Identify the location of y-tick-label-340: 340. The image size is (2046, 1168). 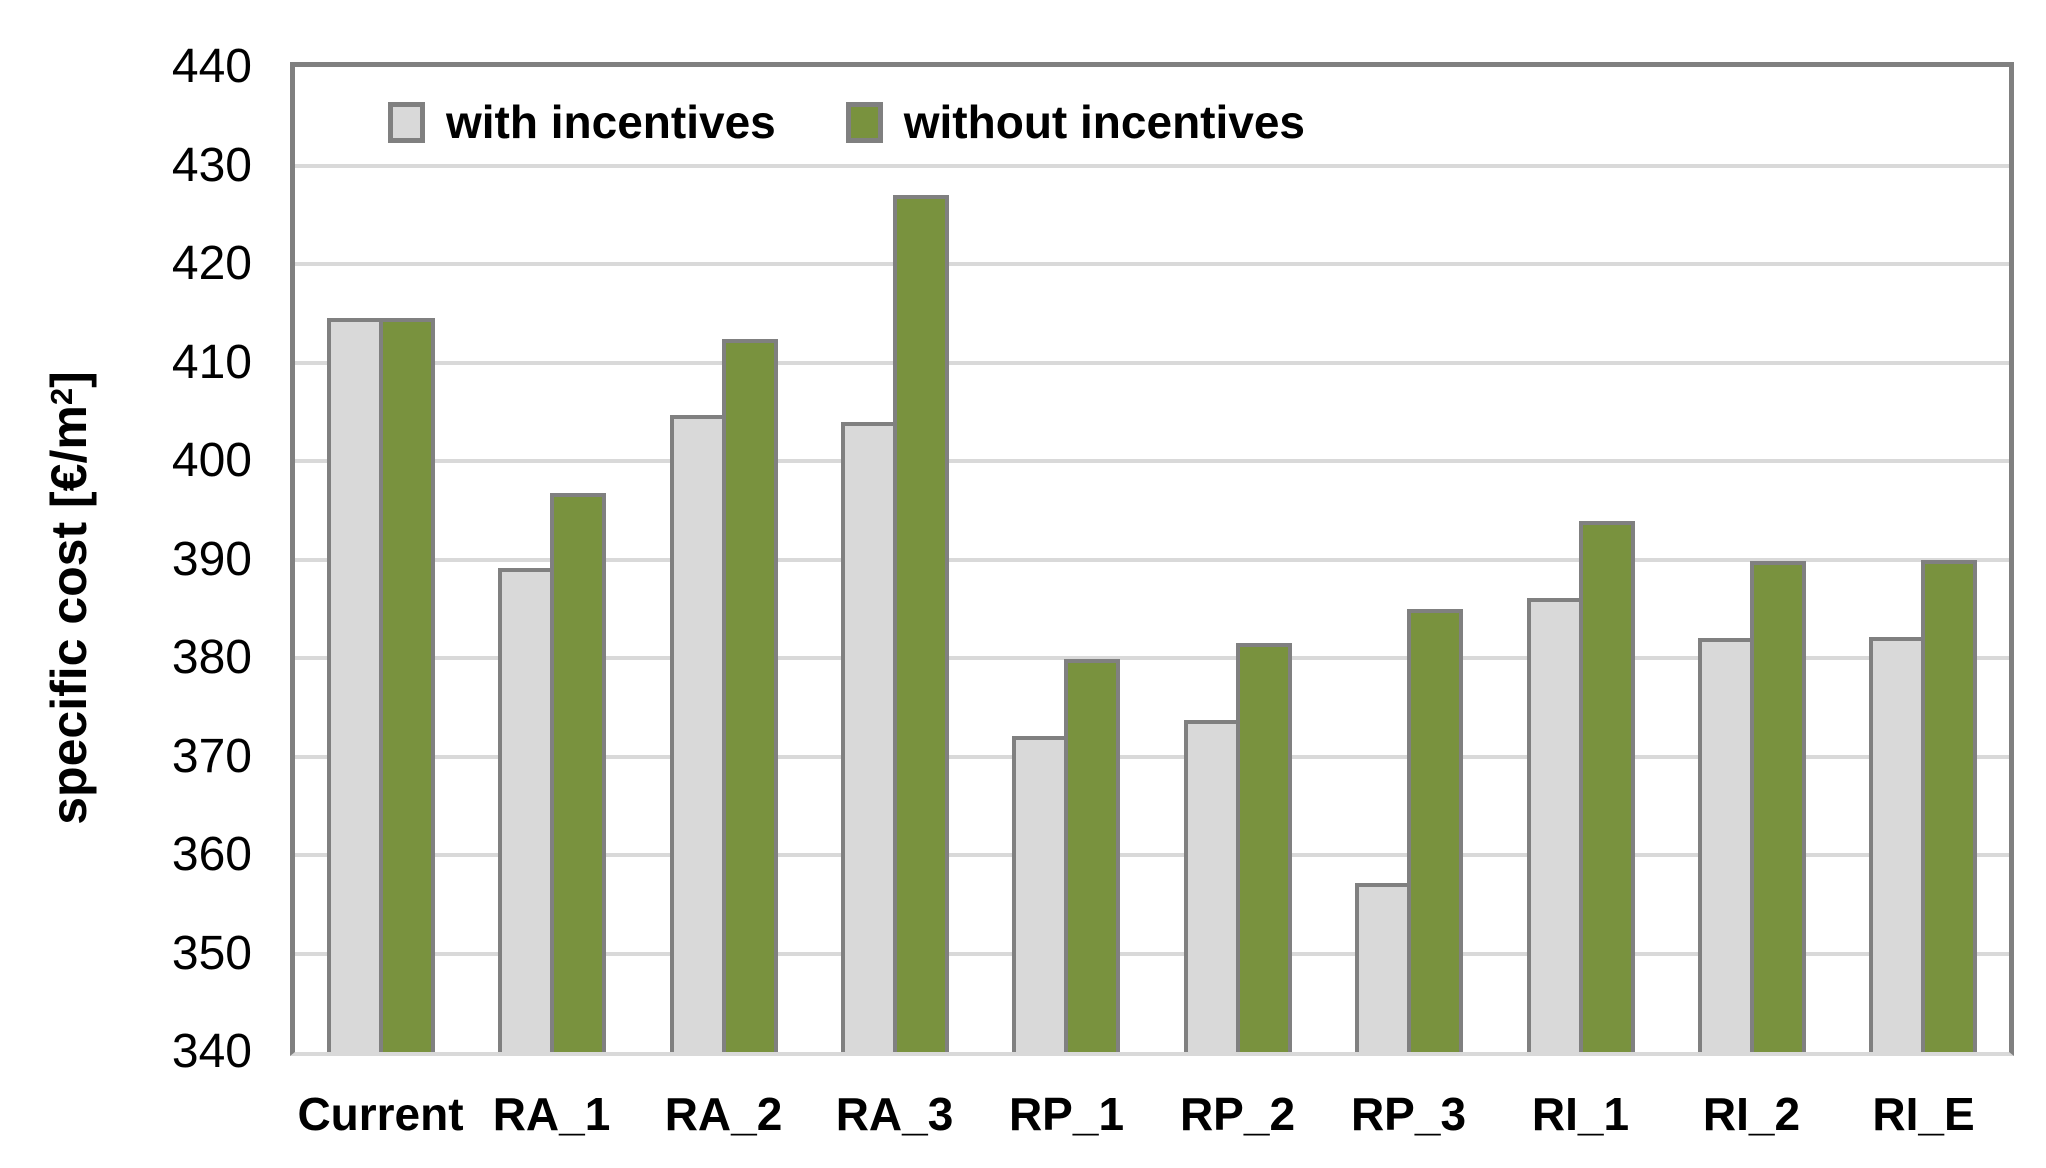
(211, 1051).